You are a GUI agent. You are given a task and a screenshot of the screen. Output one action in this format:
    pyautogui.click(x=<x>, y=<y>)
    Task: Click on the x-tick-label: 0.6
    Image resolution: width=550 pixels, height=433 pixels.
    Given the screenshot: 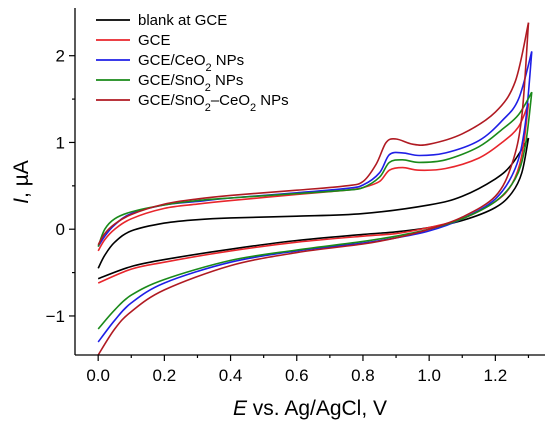 What is the action you would take?
    pyautogui.click(x=297, y=375)
    